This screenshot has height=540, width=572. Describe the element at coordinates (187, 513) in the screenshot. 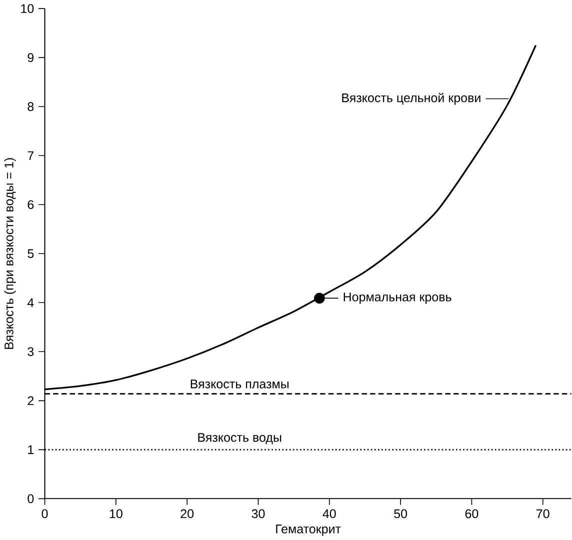

I see `x-tick-label: 20` at that location.